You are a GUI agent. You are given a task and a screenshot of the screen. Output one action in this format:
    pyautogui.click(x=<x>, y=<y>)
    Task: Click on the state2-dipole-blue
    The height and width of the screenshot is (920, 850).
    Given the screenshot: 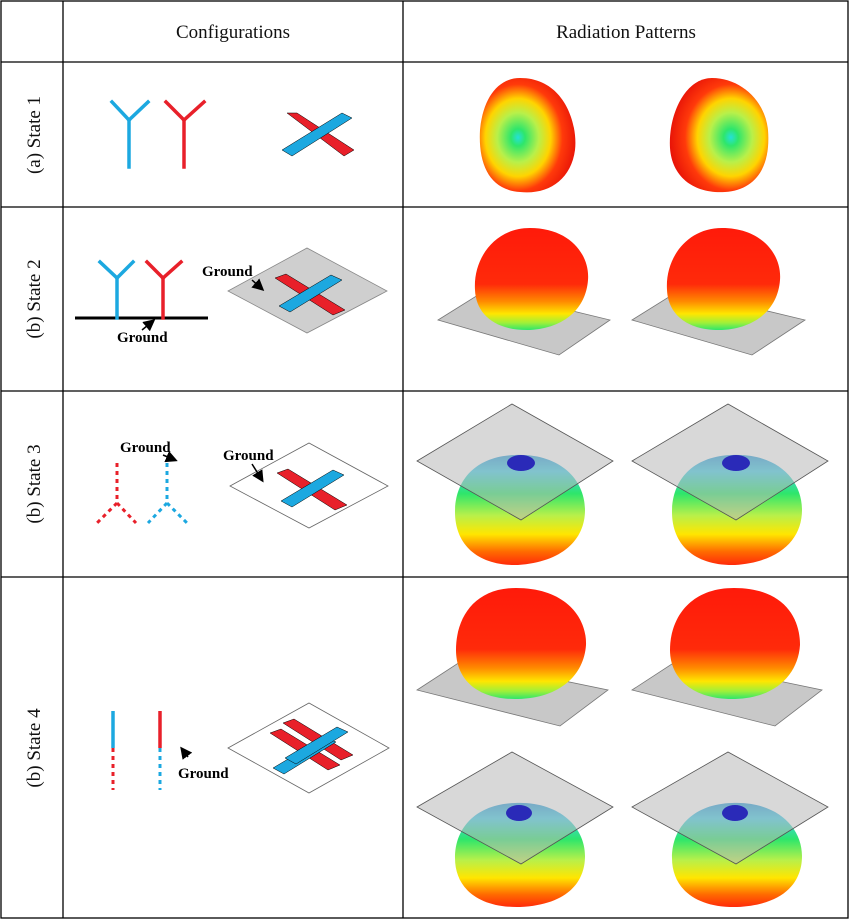 What is the action you would take?
    pyautogui.click(x=310, y=293)
    